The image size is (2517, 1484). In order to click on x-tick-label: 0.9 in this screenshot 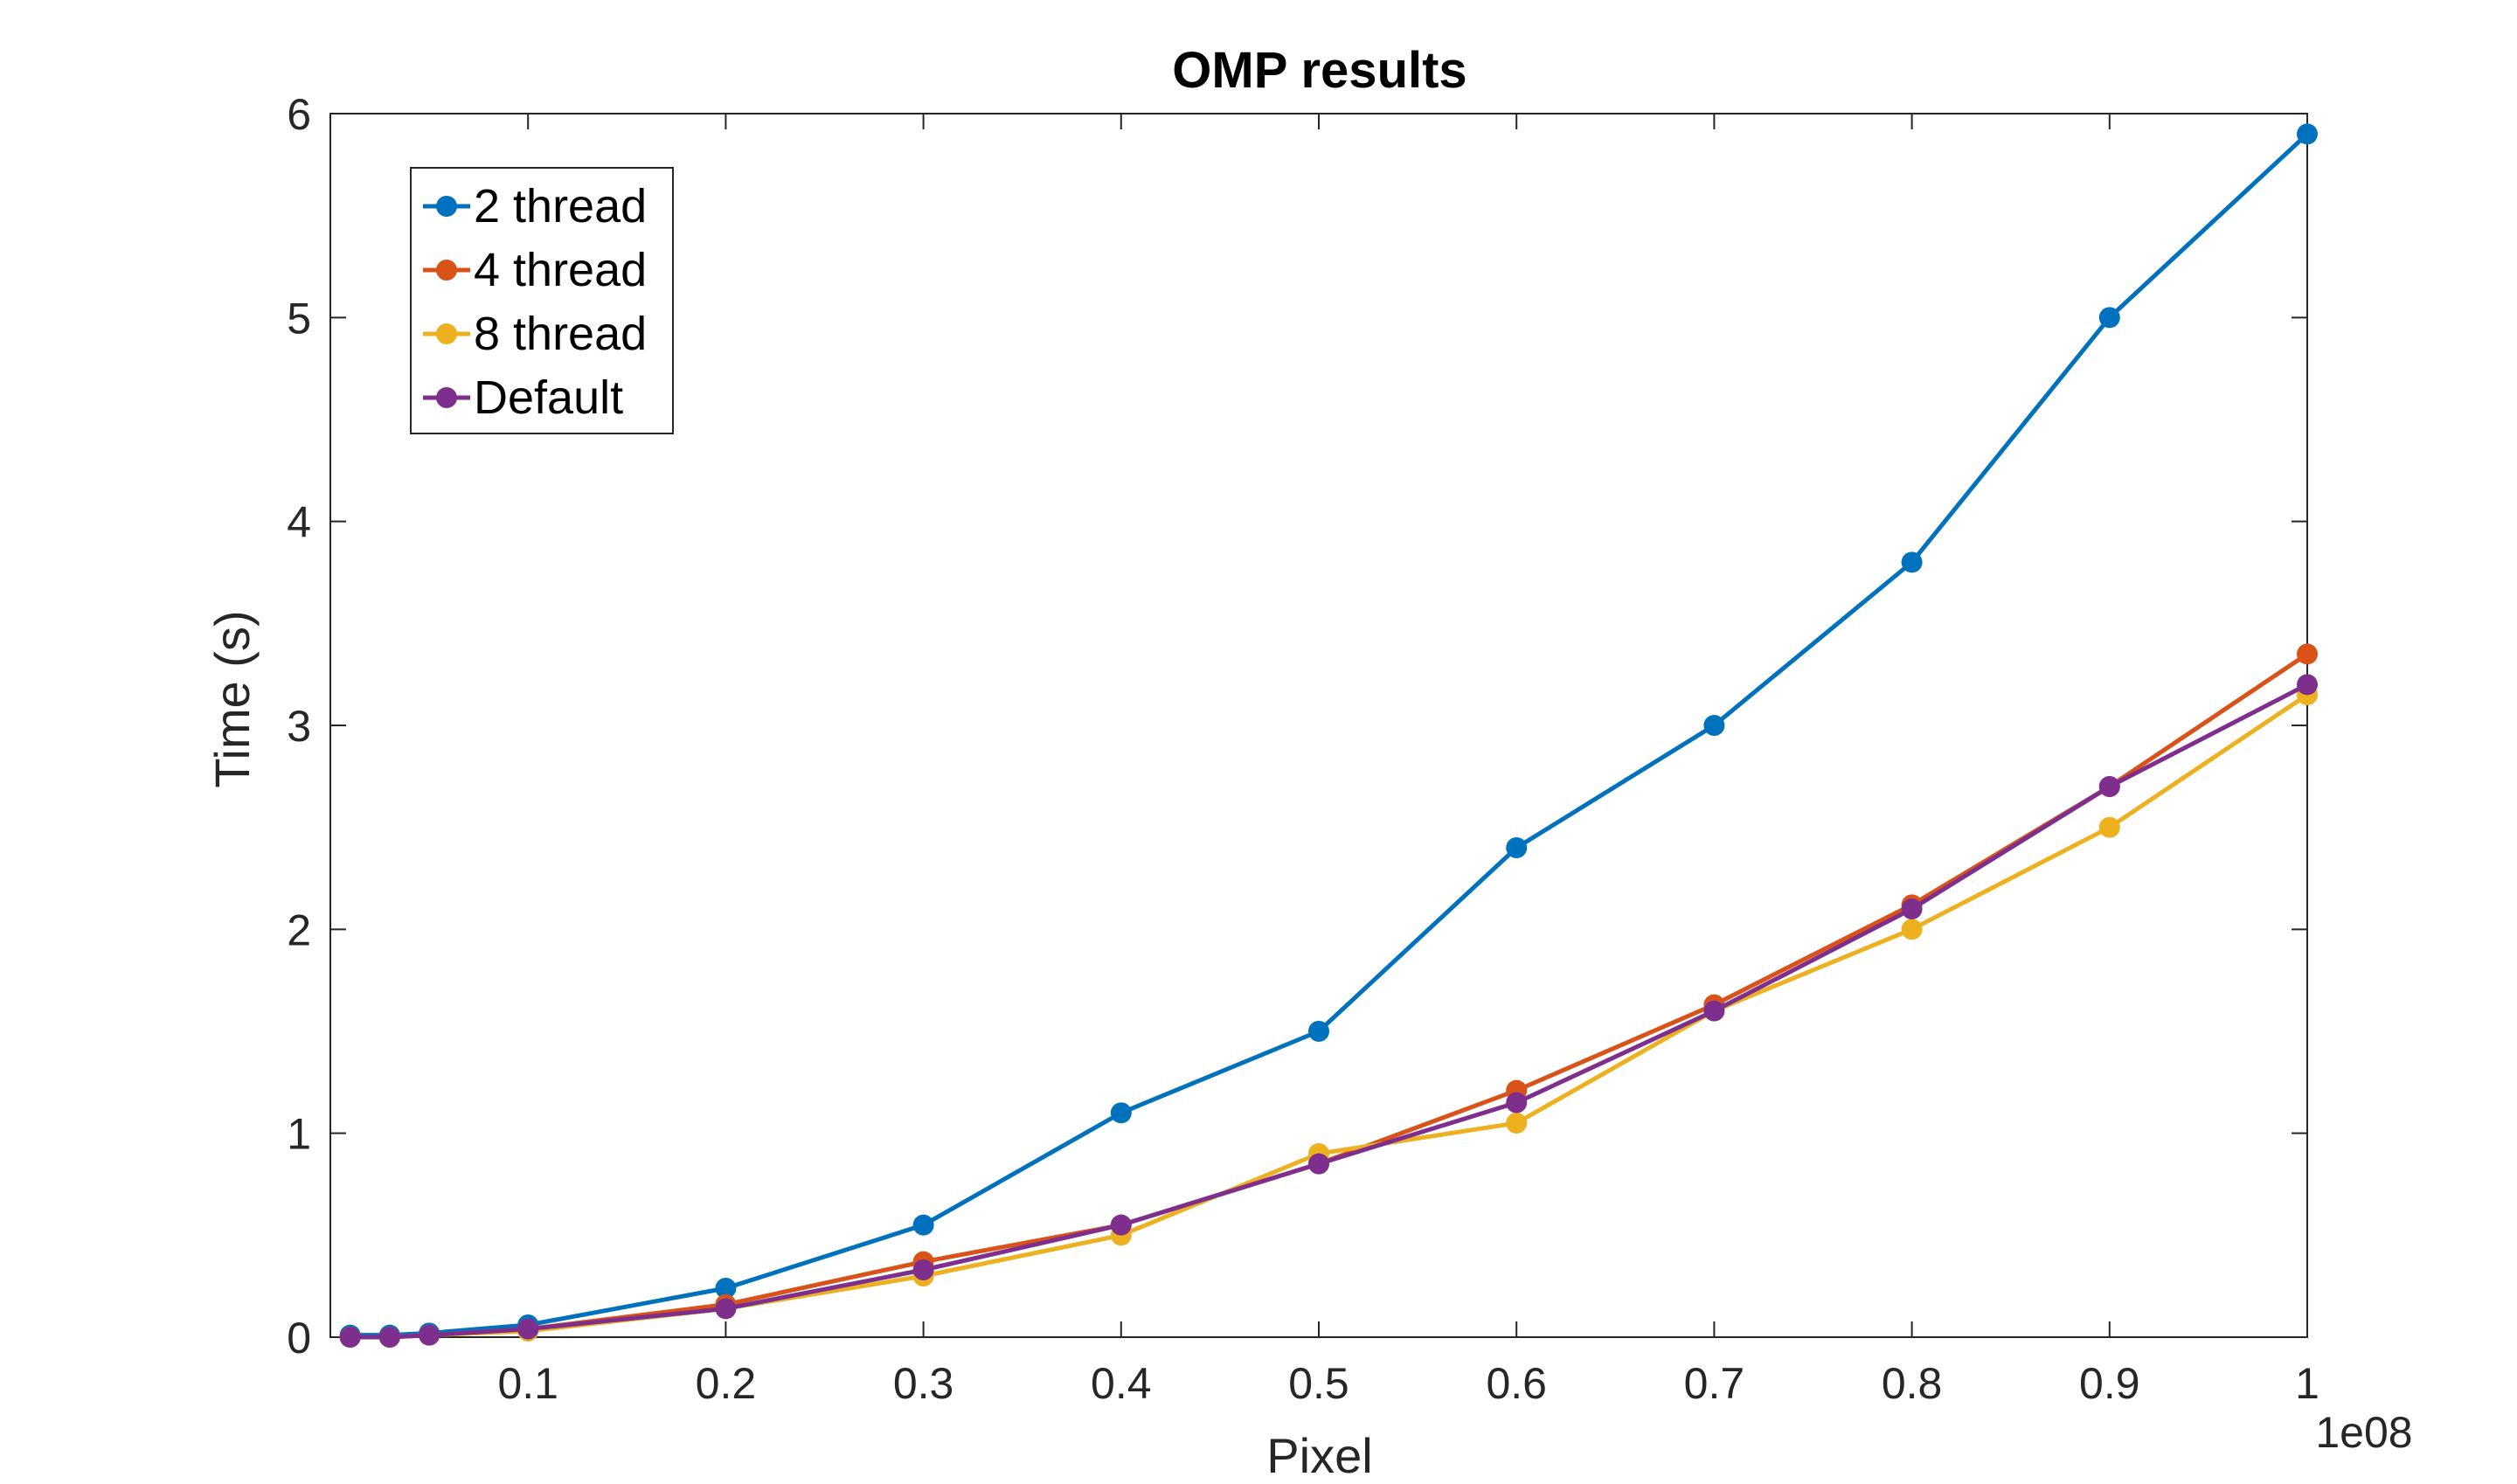, I will do `click(2109, 1383)`.